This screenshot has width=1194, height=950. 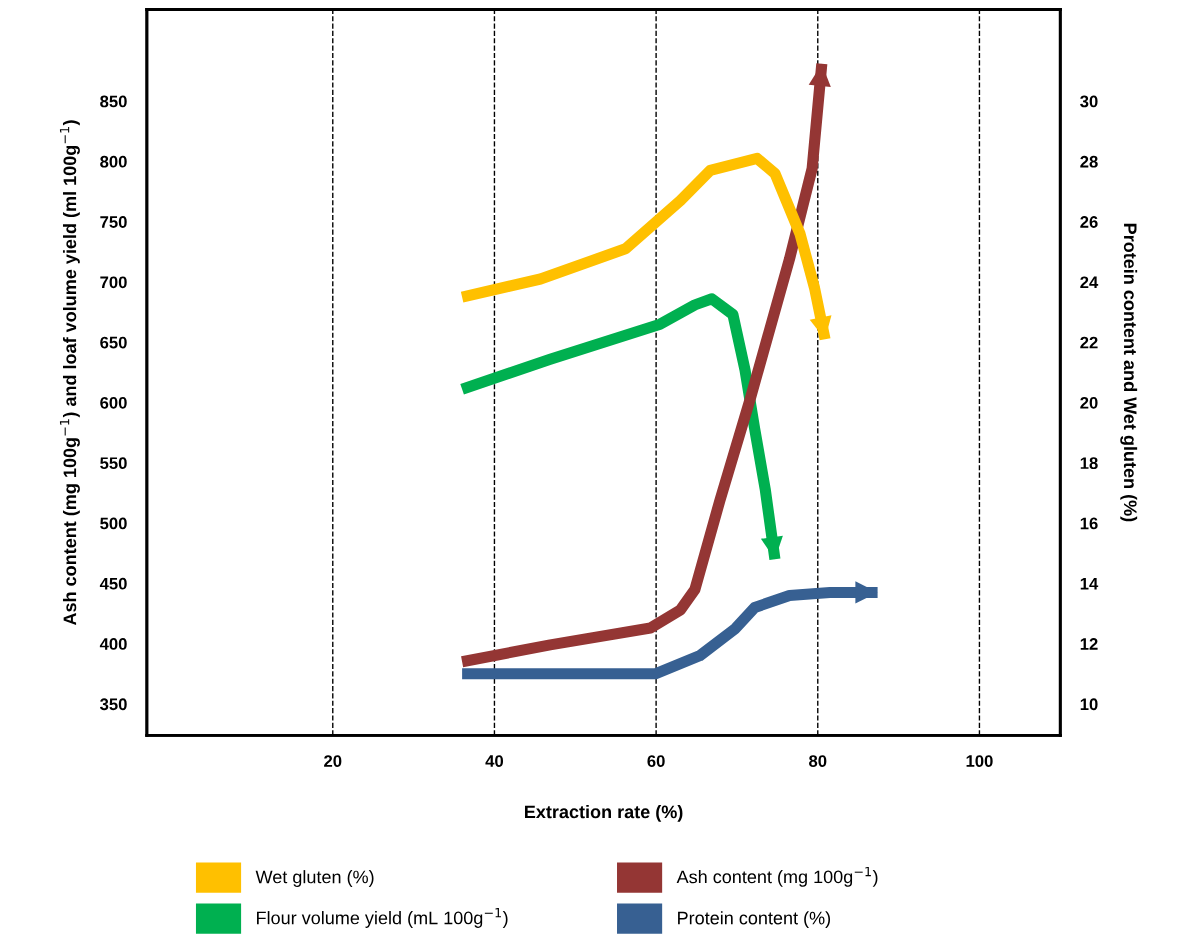 I want to click on y-tick-label: 400, so click(x=113, y=644).